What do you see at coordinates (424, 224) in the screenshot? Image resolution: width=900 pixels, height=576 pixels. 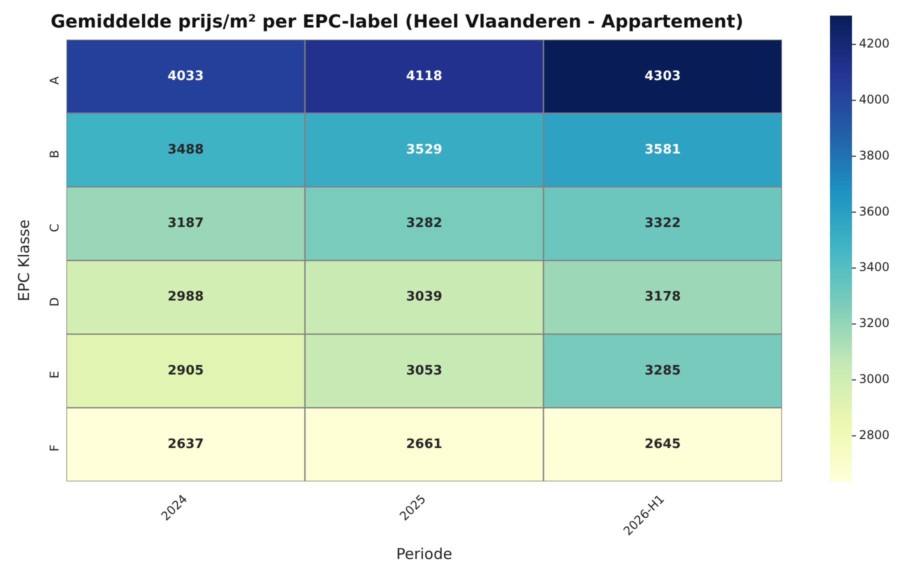 I see `data-label: 3282` at bounding box center [424, 224].